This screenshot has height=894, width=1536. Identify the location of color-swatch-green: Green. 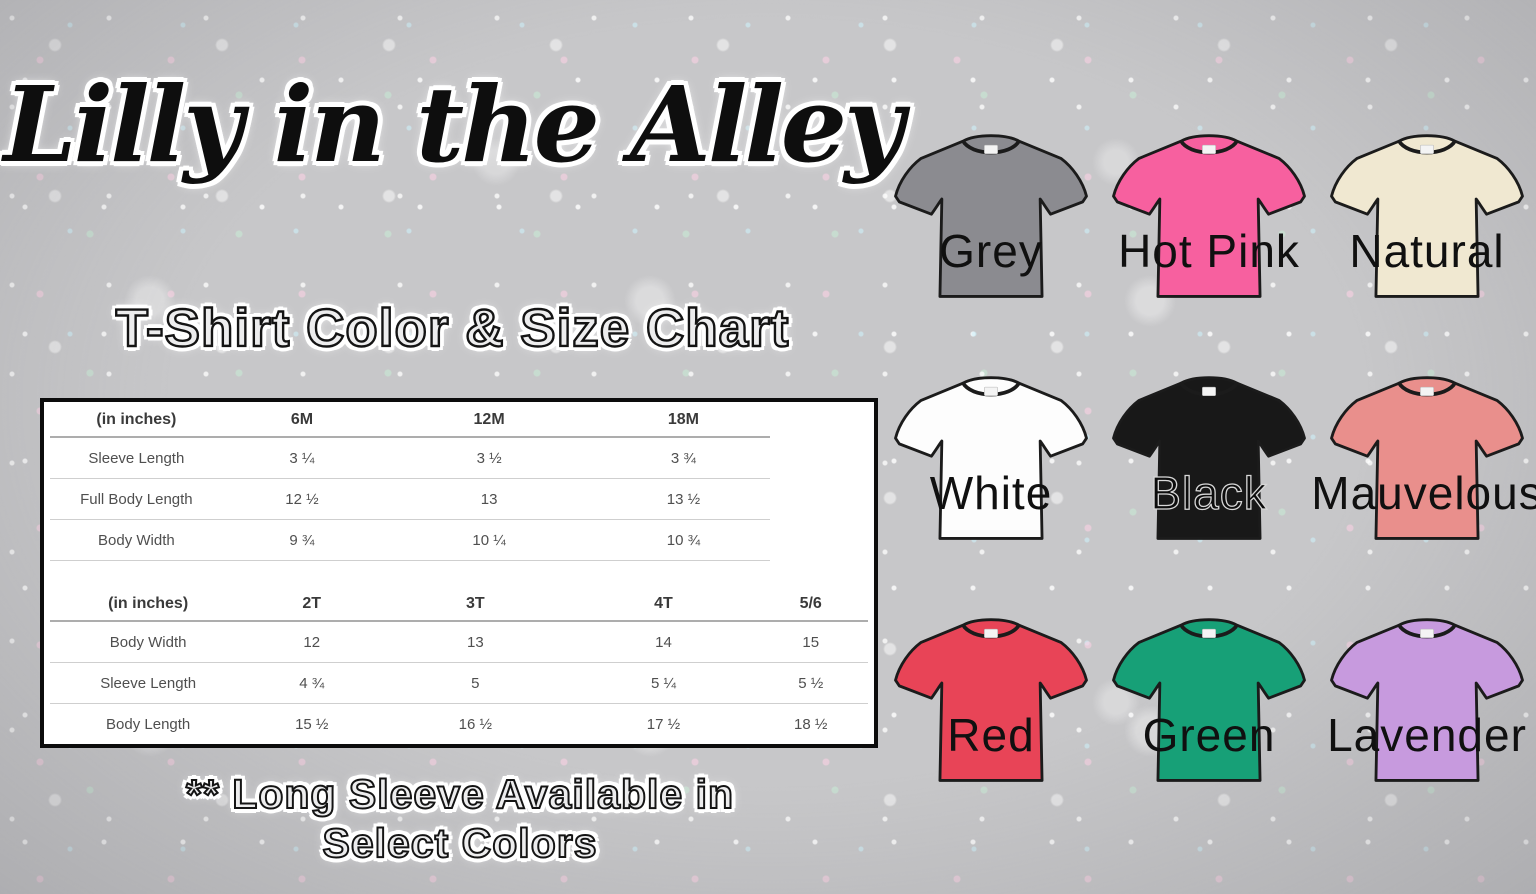
(1209, 723).